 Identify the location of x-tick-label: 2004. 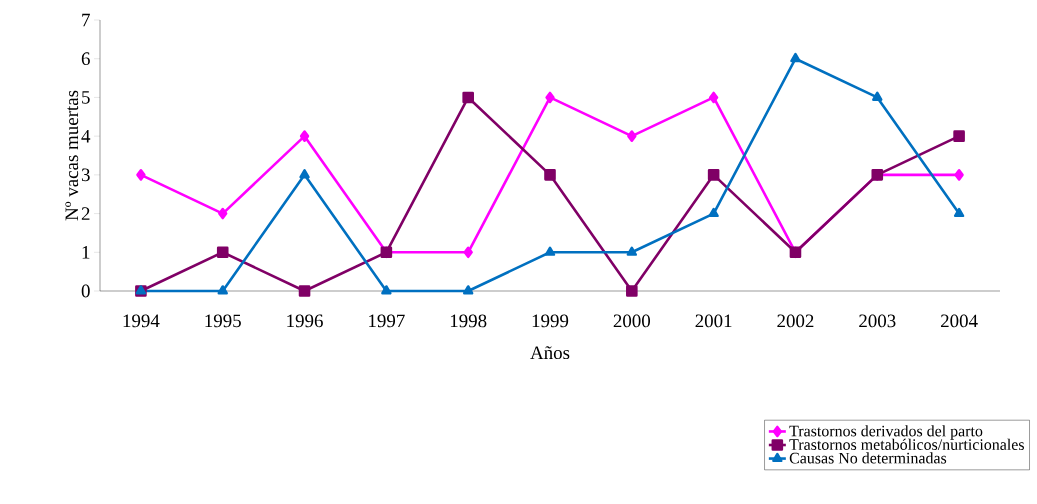
(959, 321).